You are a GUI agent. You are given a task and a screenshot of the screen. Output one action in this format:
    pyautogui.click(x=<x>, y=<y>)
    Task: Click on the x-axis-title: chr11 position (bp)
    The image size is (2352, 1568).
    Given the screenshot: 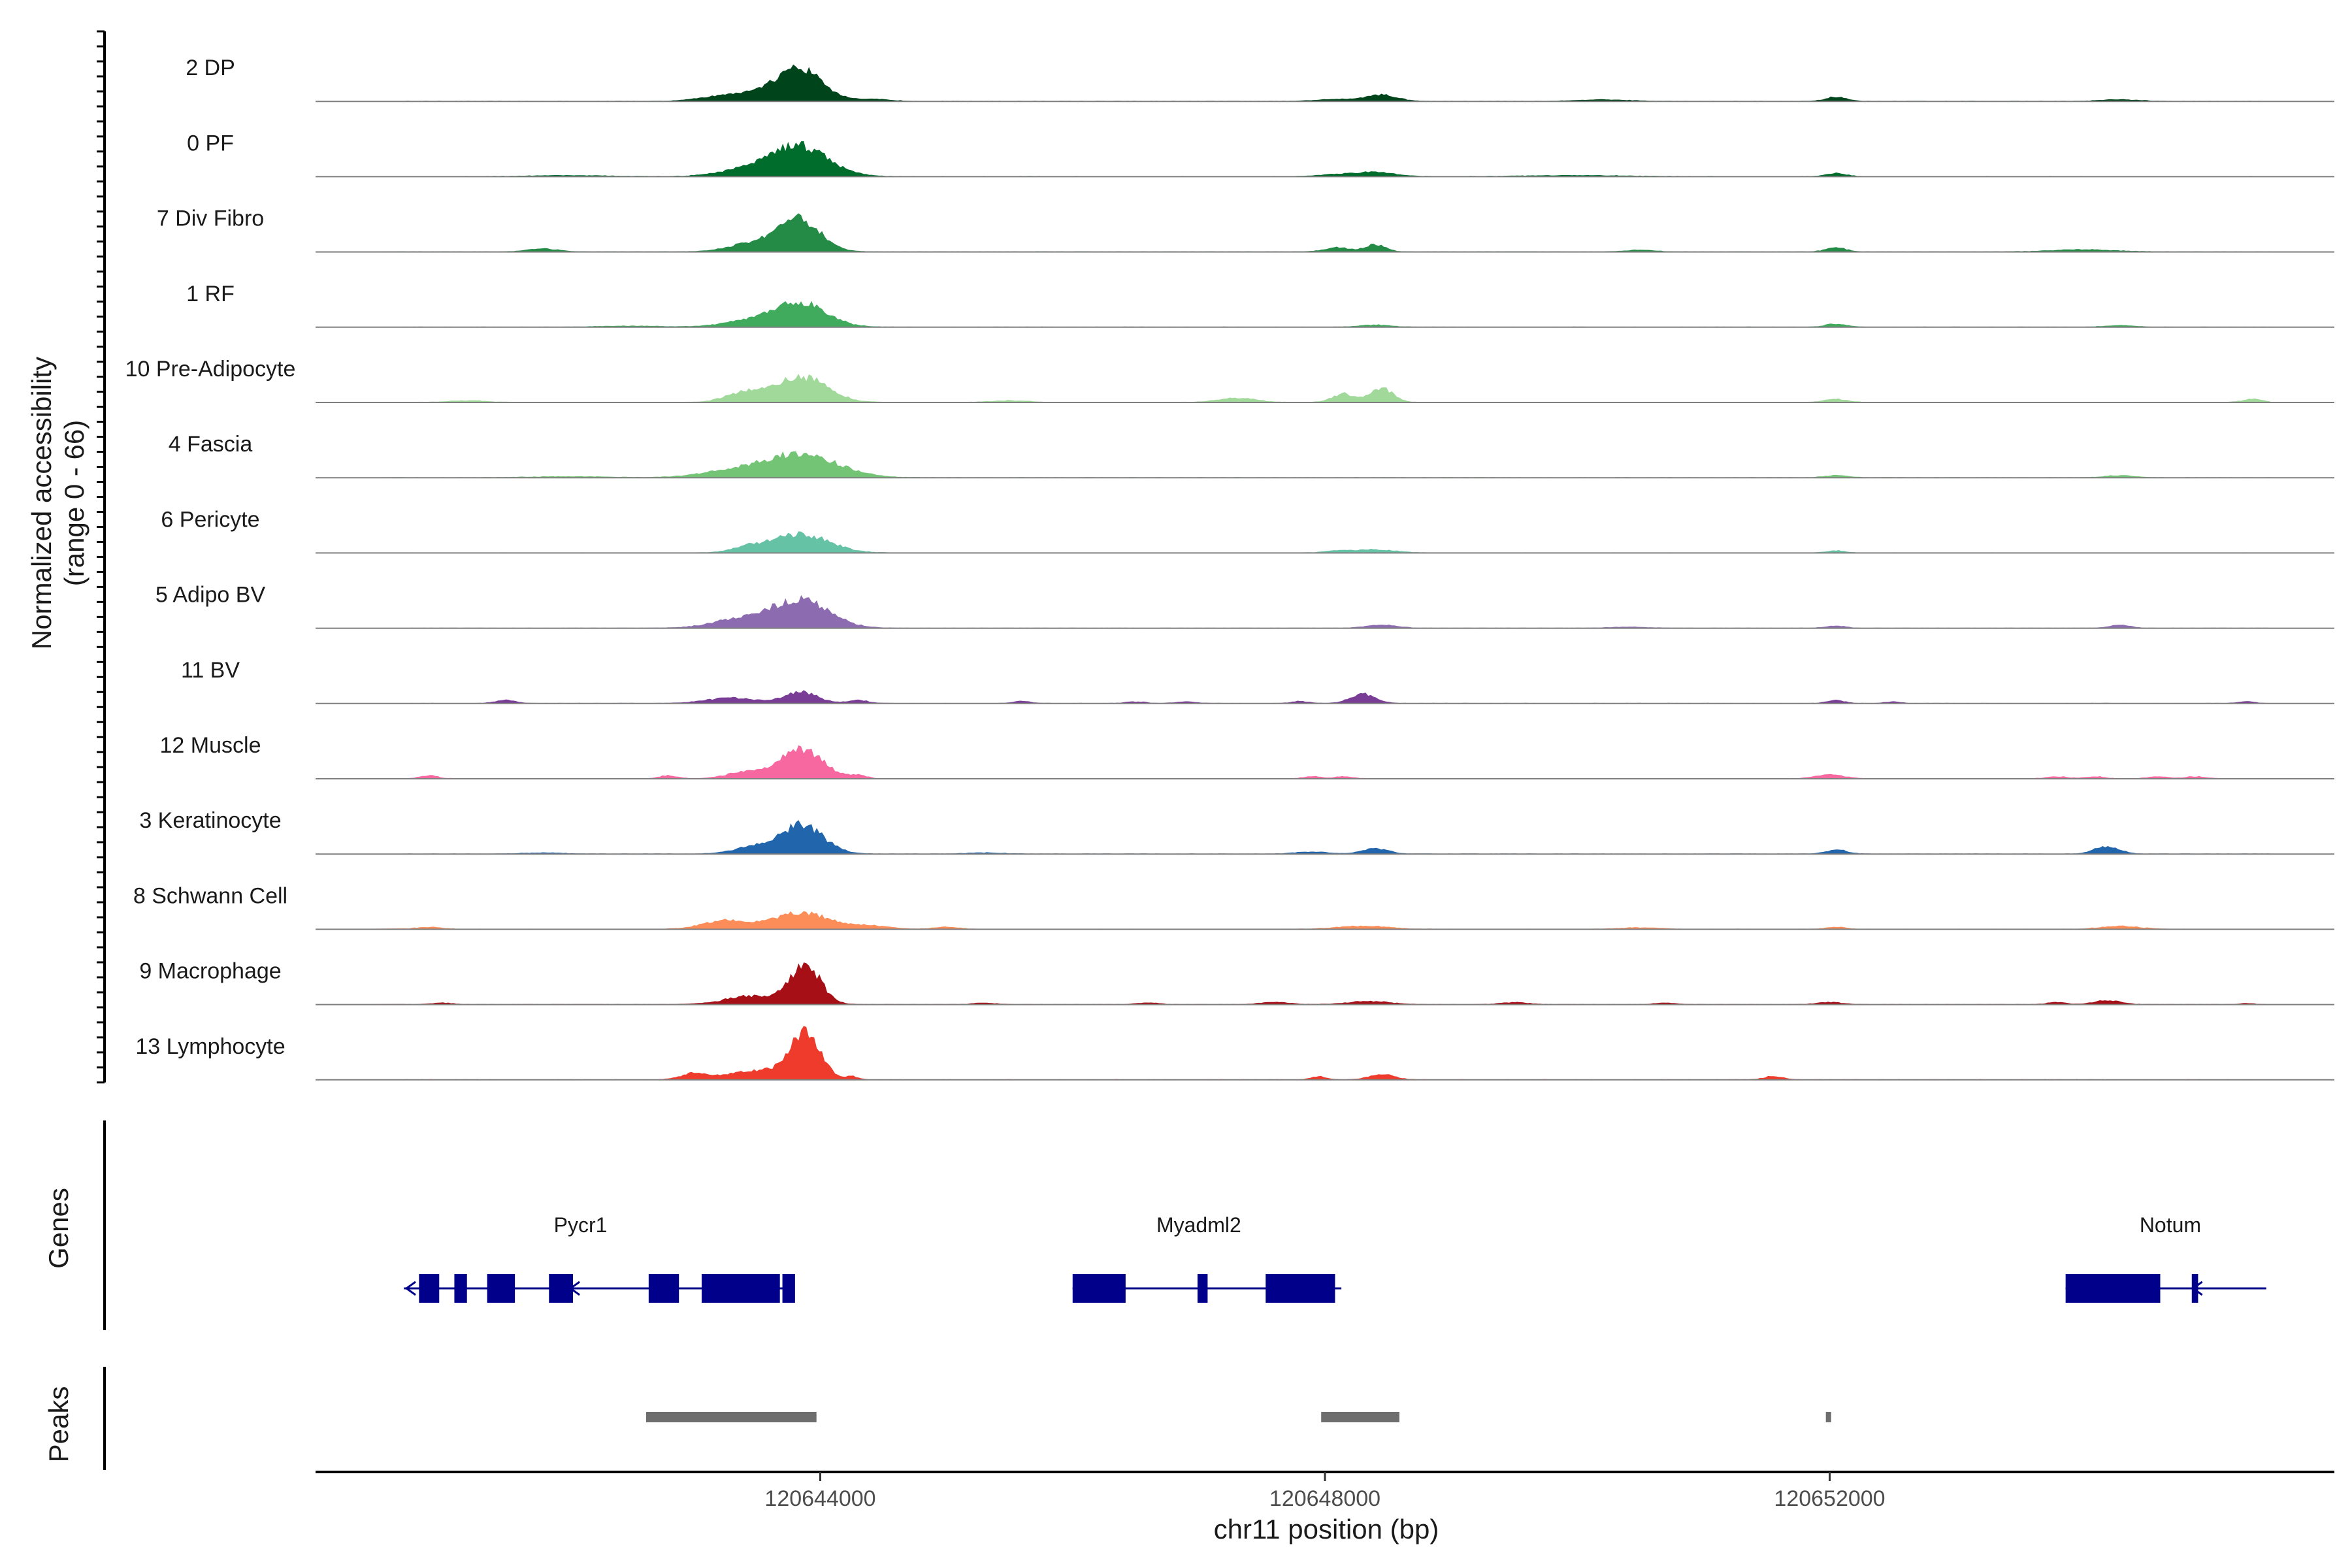 What is the action you would take?
    pyautogui.click(x=1326, y=1529)
    